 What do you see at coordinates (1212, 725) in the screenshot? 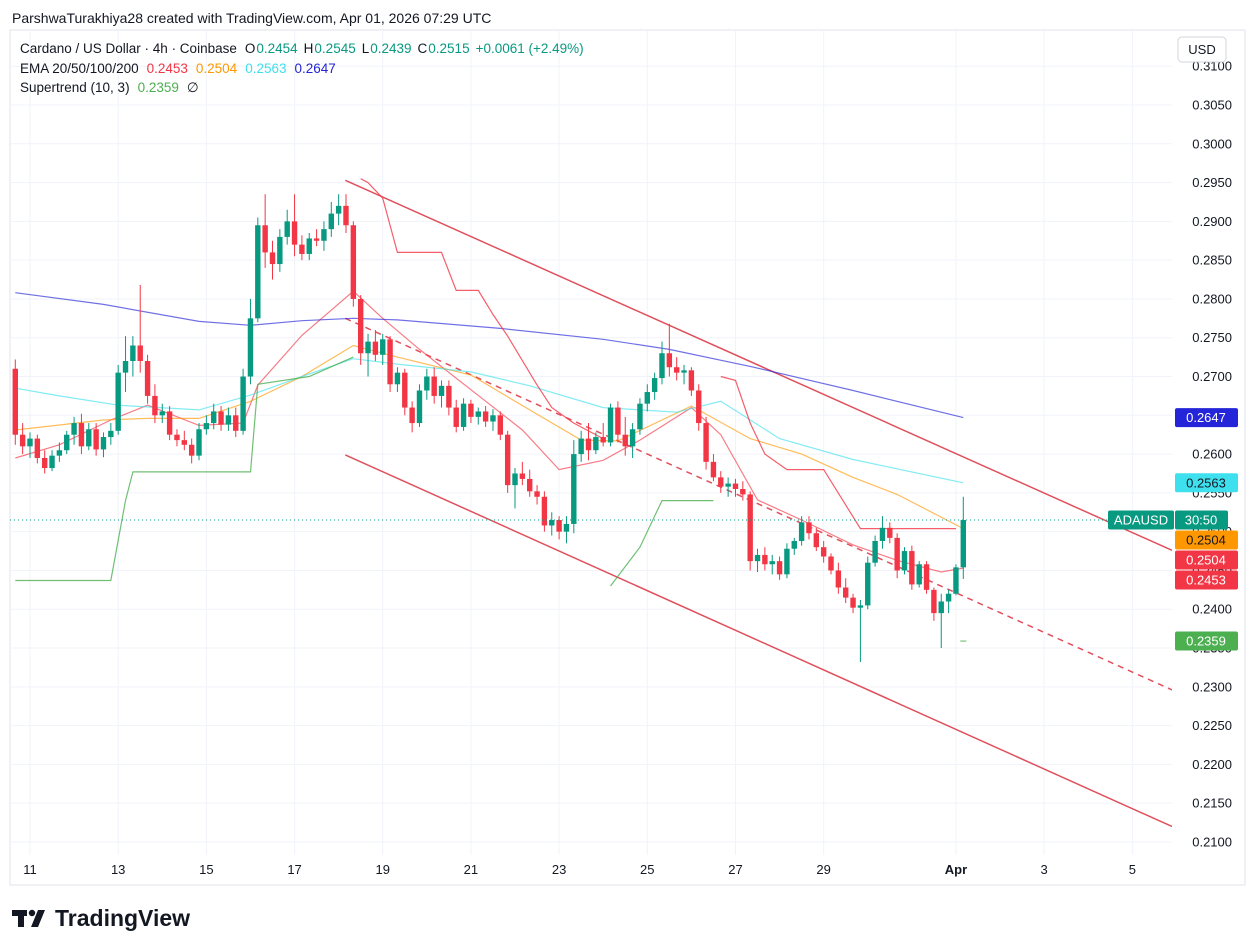
I see `y-tick-label: 0.2250` at bounding box center [1212, 725].